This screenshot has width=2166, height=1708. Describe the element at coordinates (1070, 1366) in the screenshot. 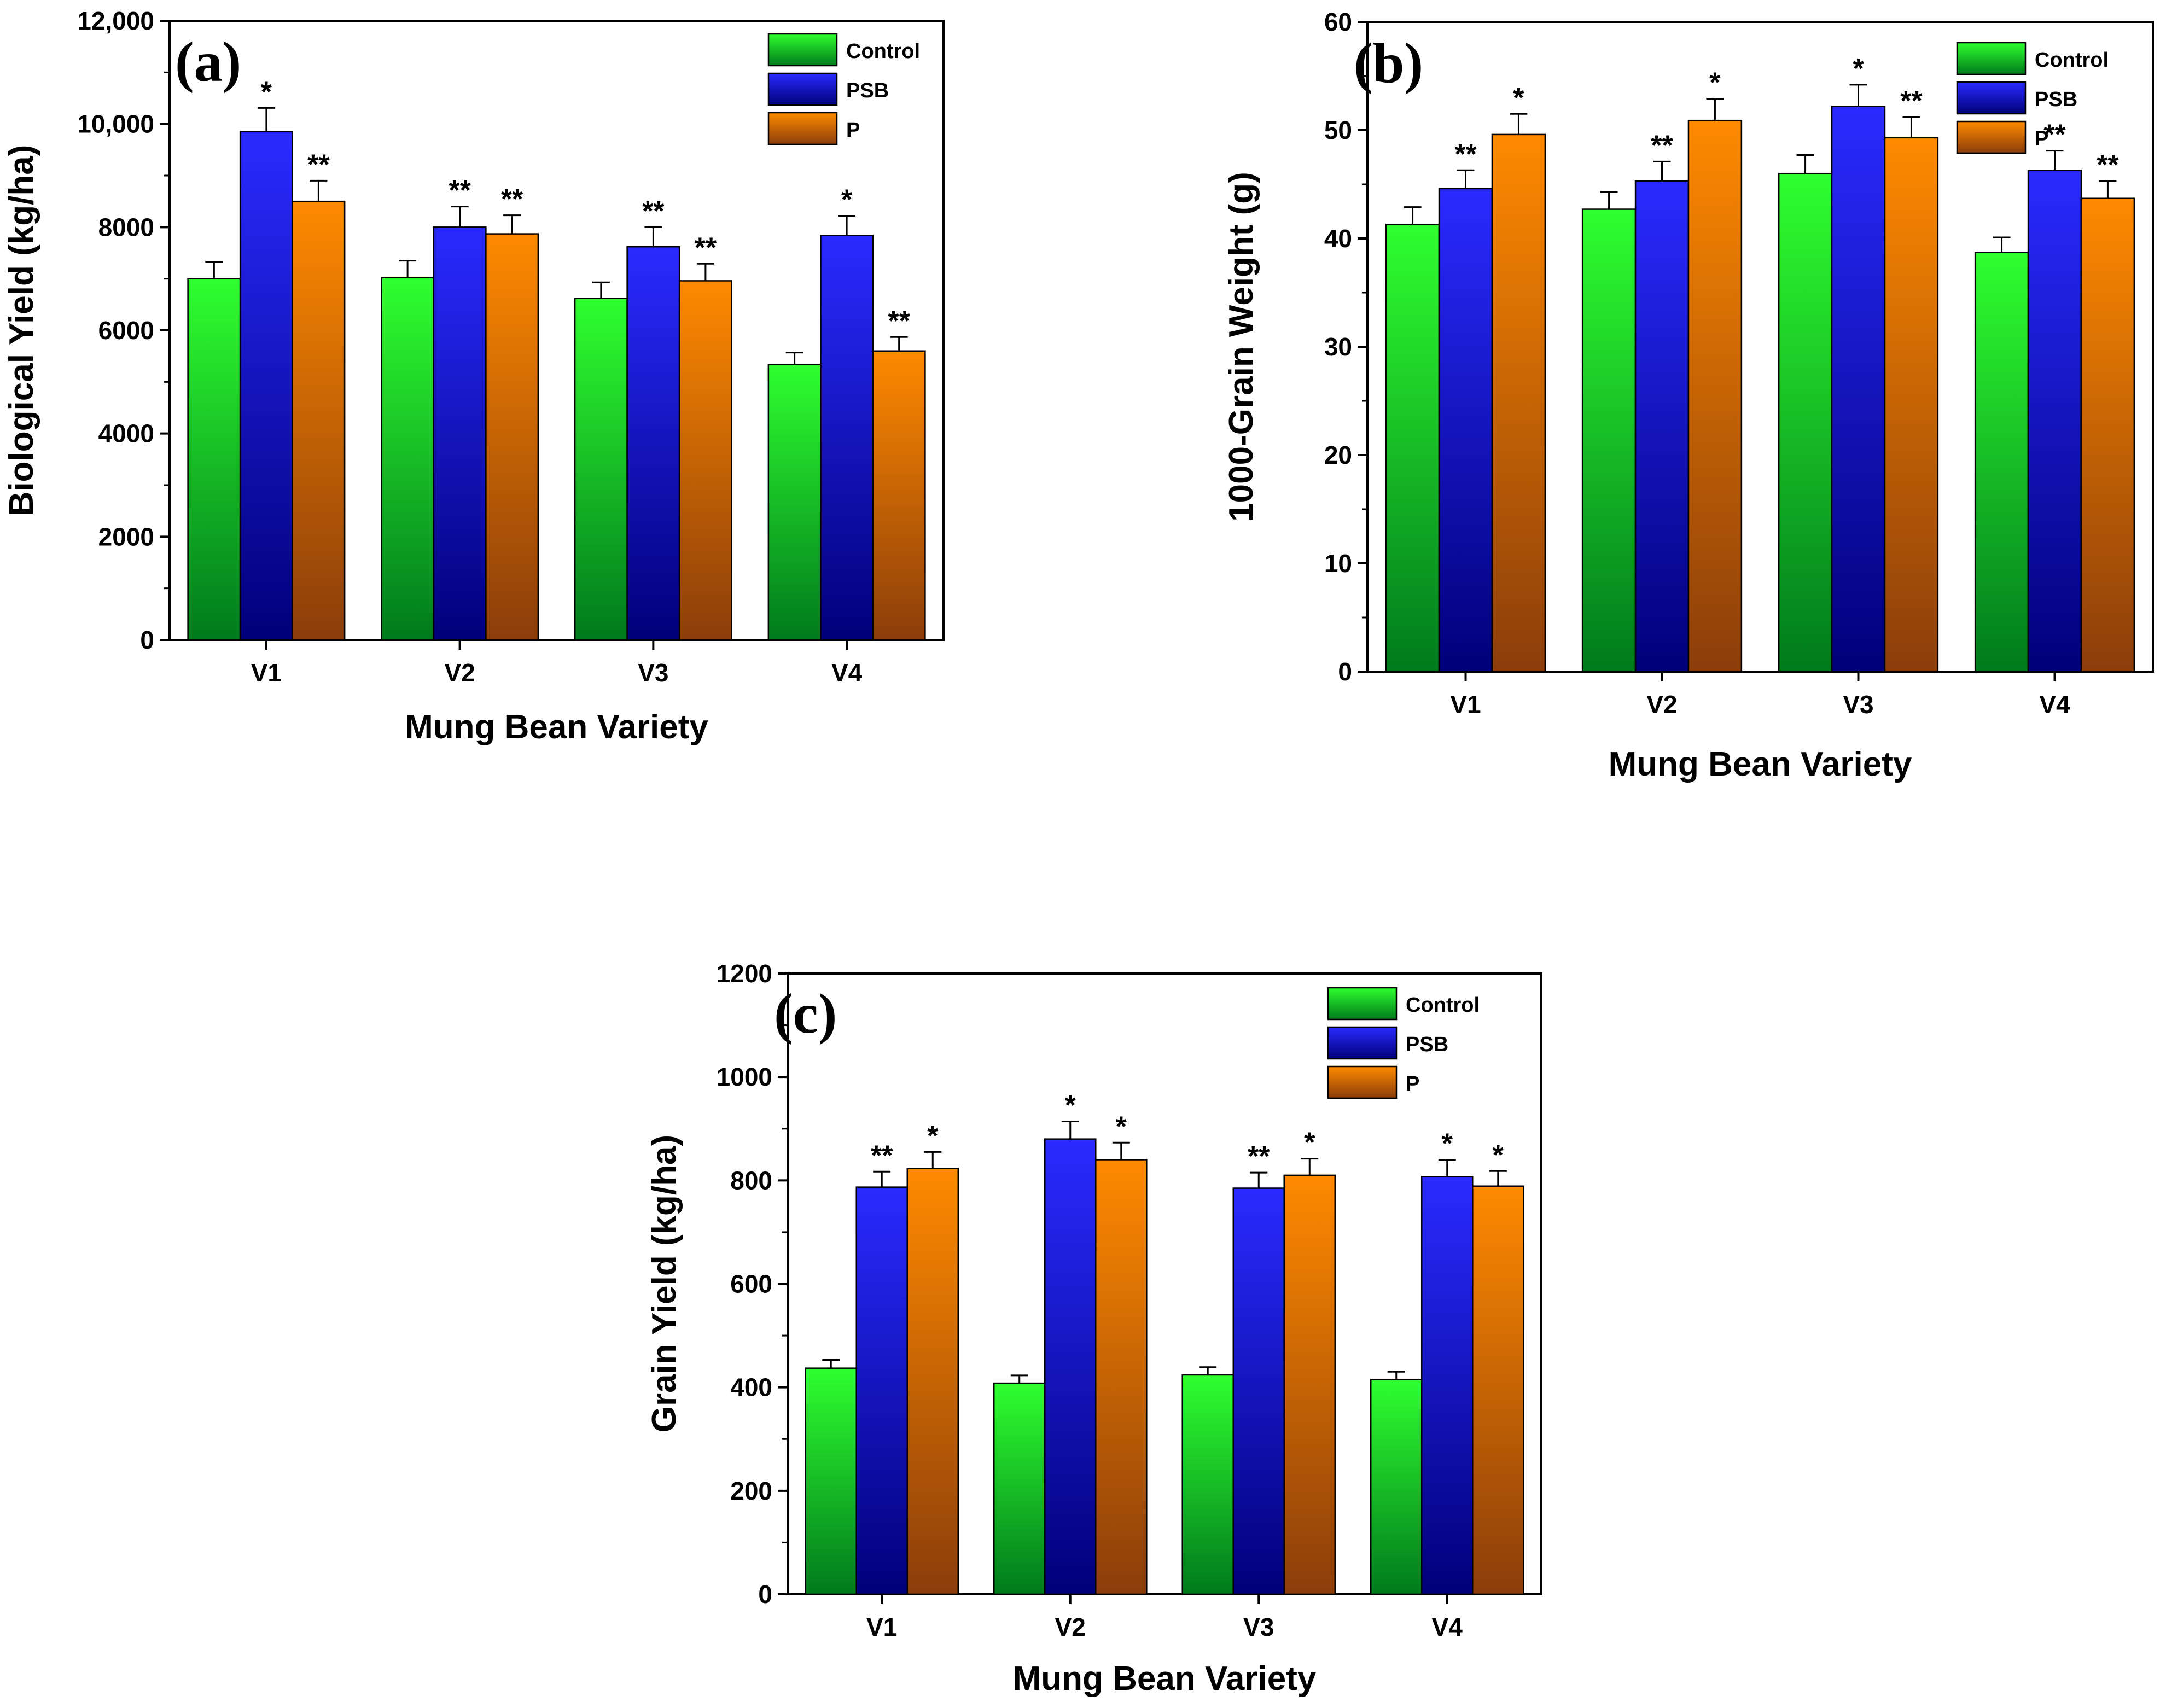

I see `bar-psb-v2` at that location.